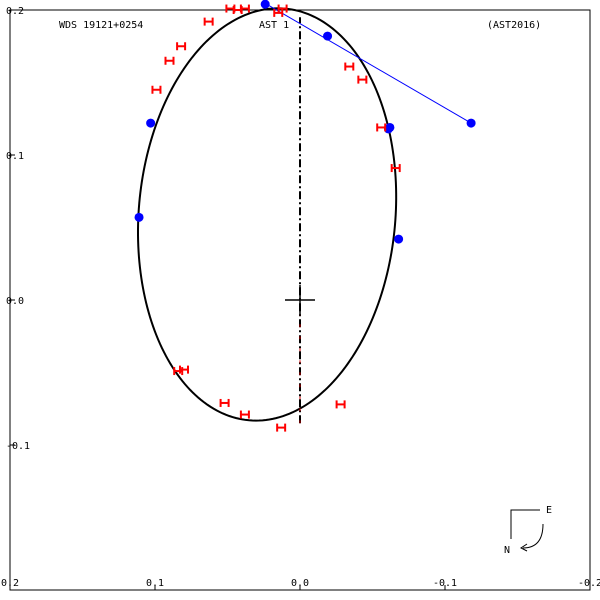 The height and width of the screenshot is (600, 600). What do you see at coordinates (524, 547) in the screenshot?
I see `compass-arrowhead` at bounding box center [524, 547].